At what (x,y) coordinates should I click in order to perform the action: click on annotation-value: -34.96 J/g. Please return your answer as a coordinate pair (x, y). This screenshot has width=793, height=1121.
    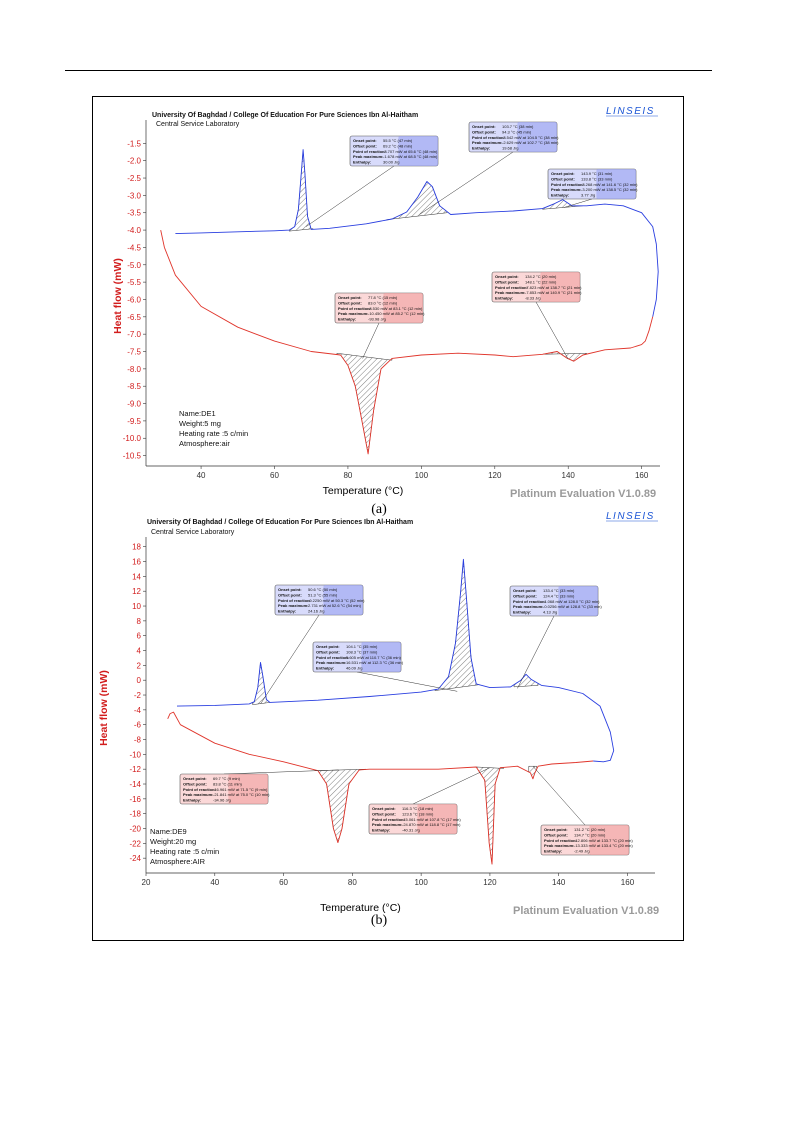
    Looking at the image, I should click on (222, 800).